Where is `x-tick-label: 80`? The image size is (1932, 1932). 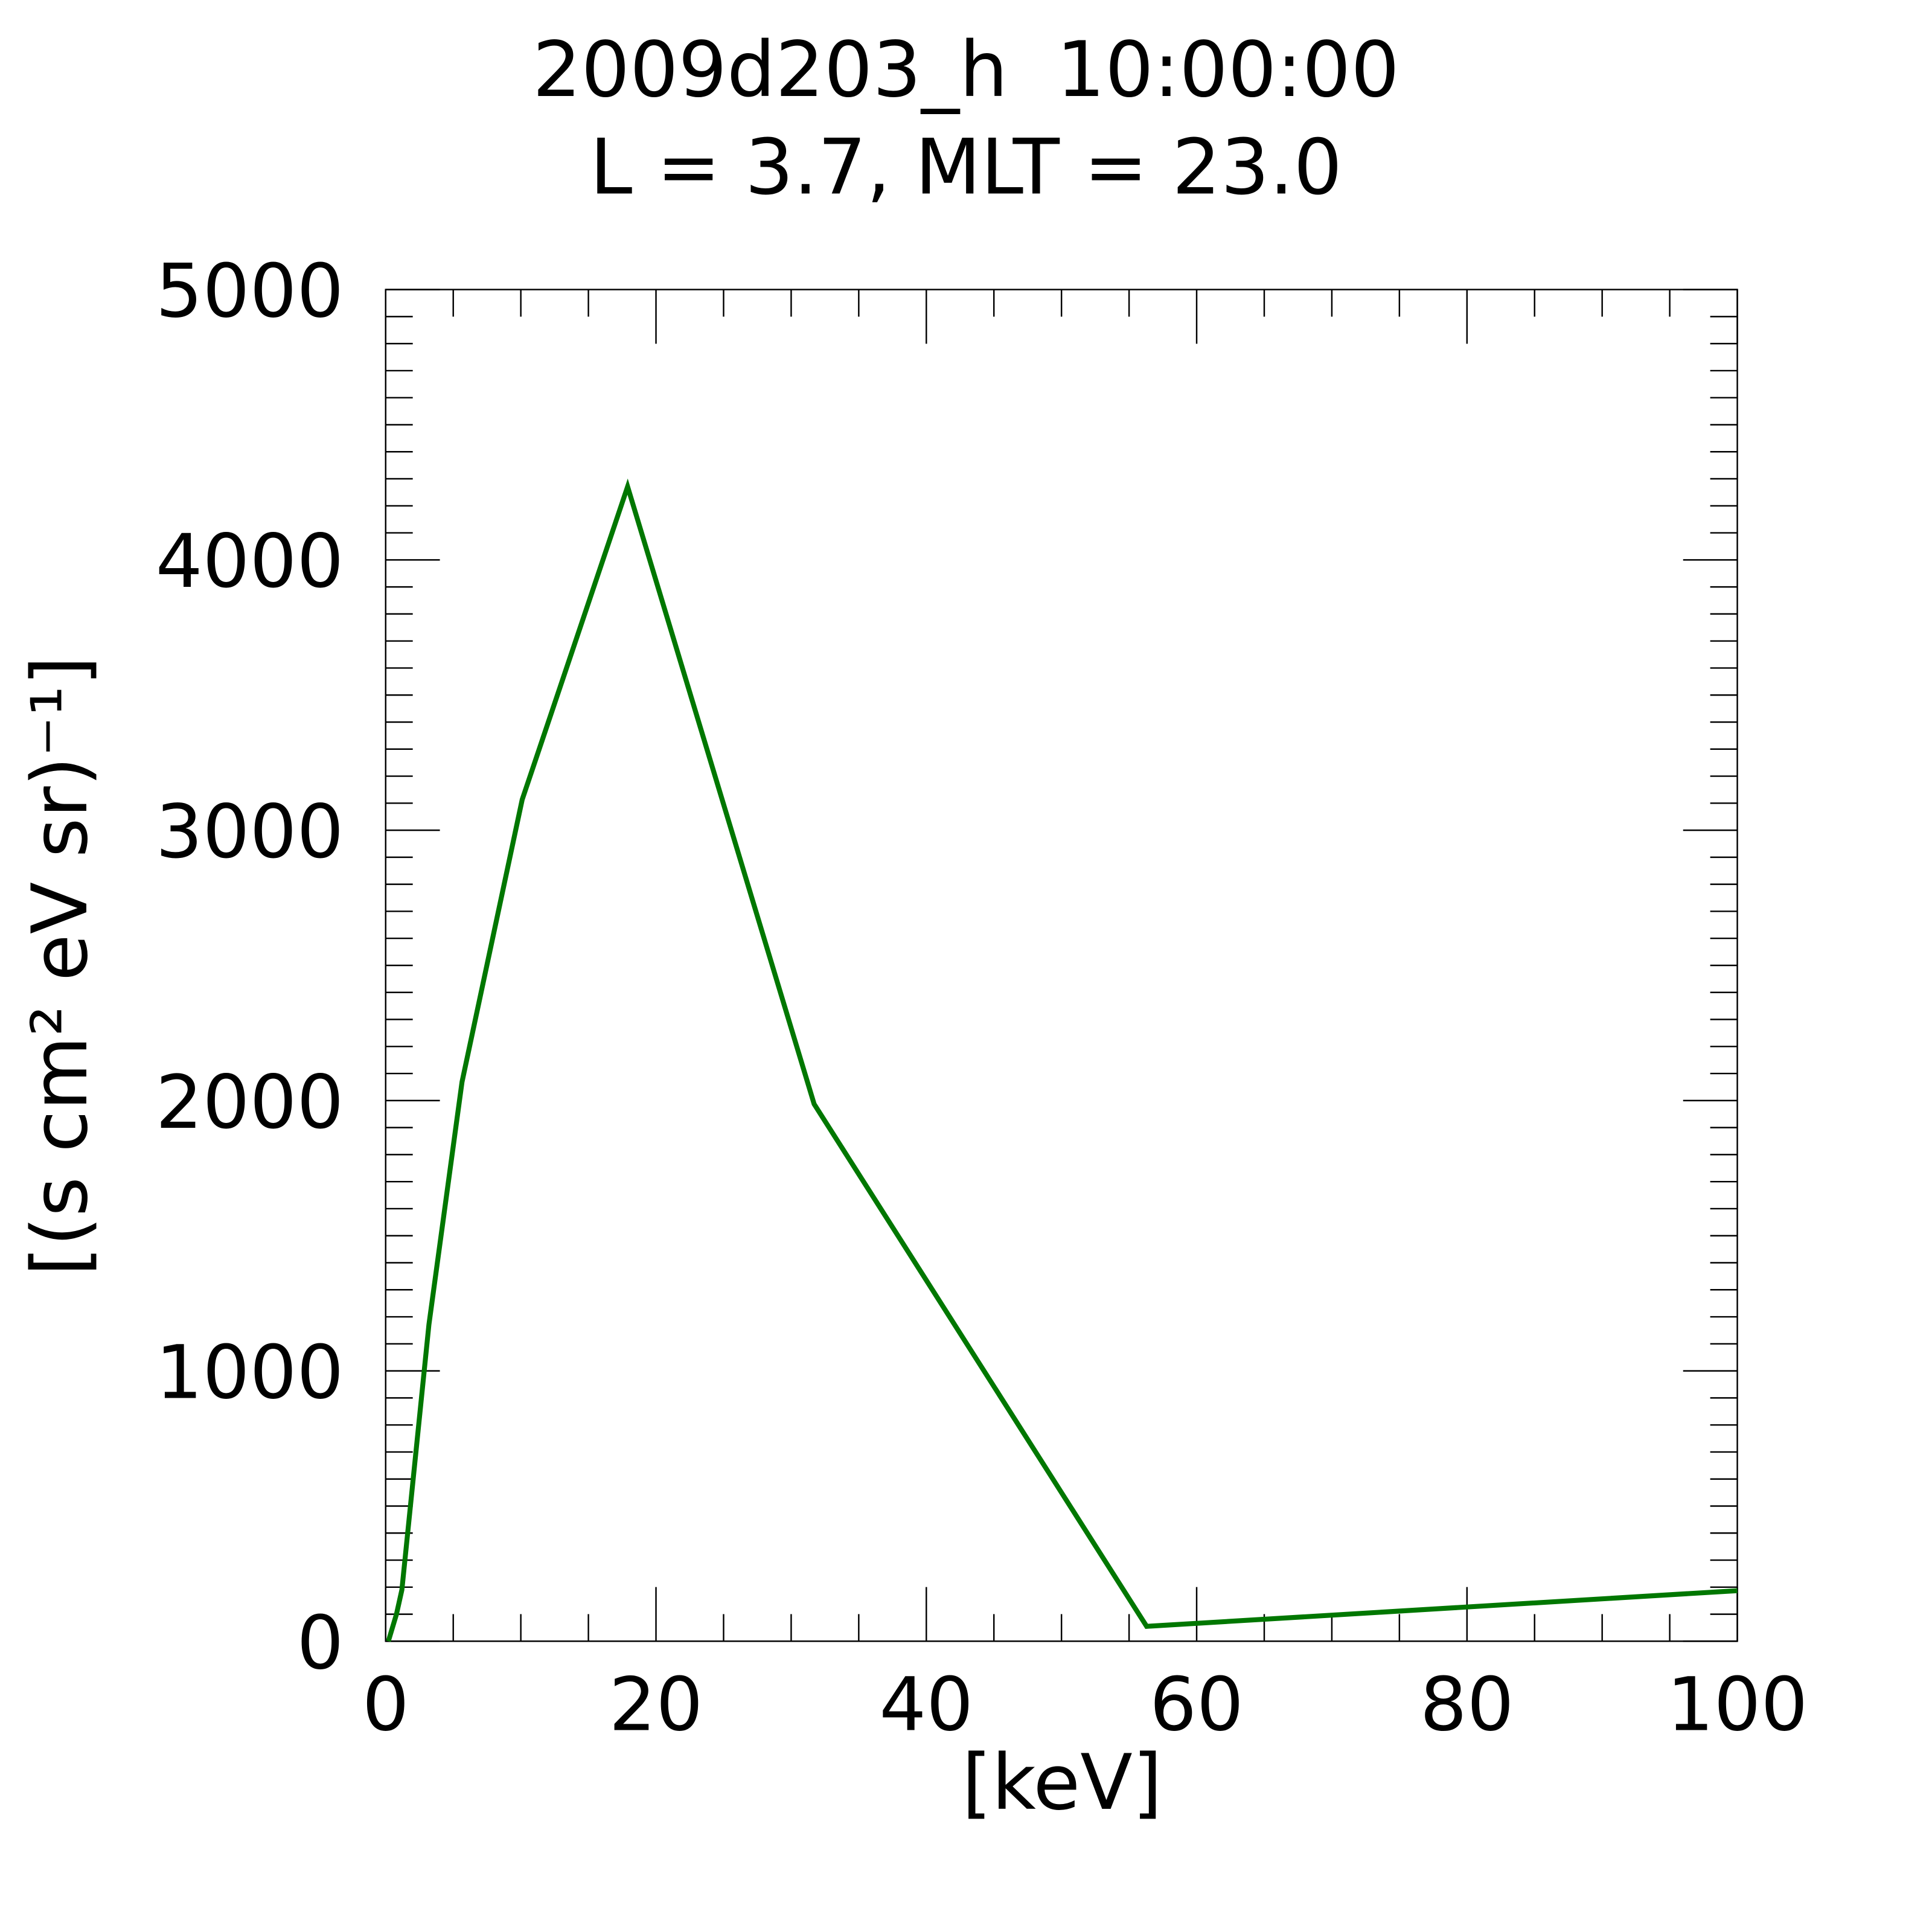
x-tick-label: 80 is located at coordinates (1467, 1704).